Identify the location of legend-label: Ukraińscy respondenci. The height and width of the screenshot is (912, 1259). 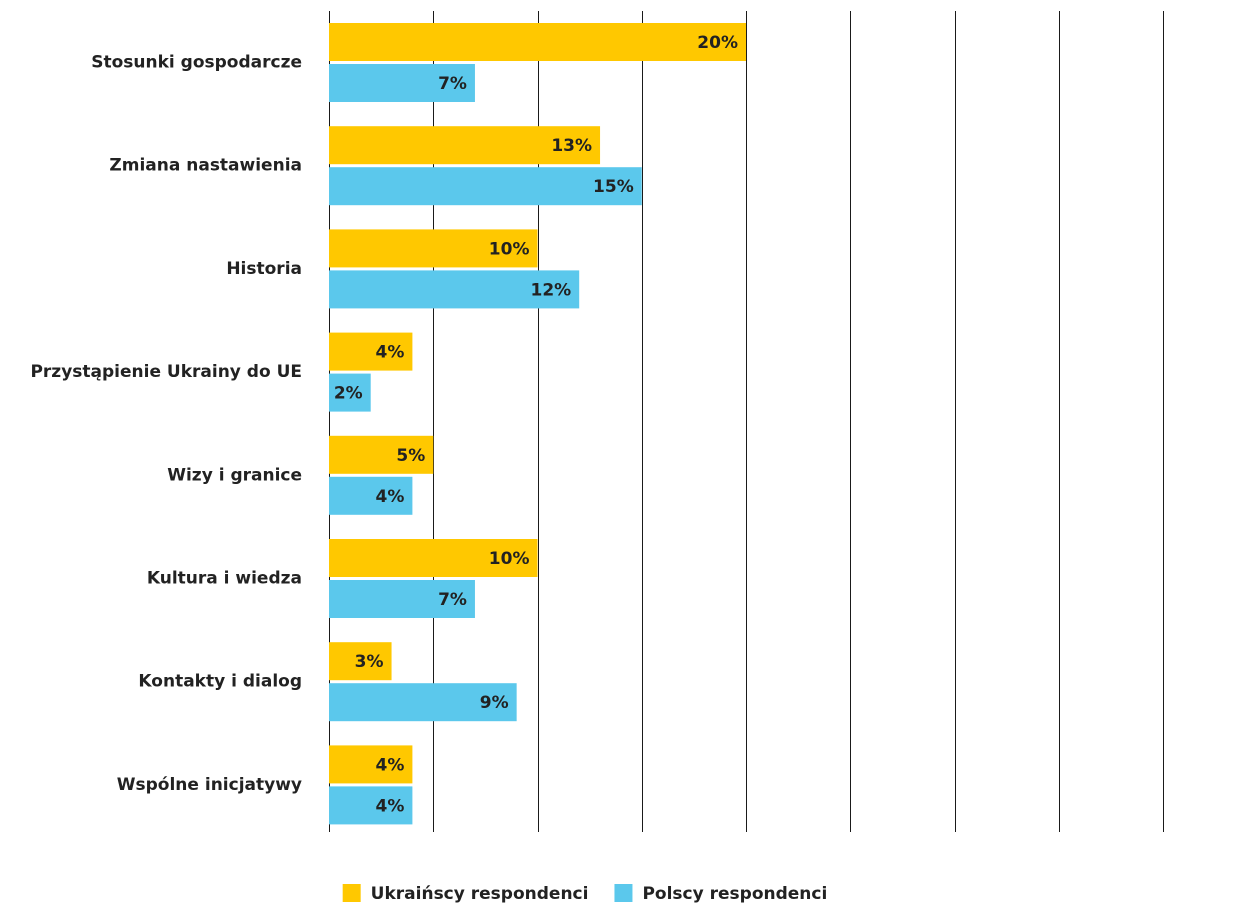
(480, 894).